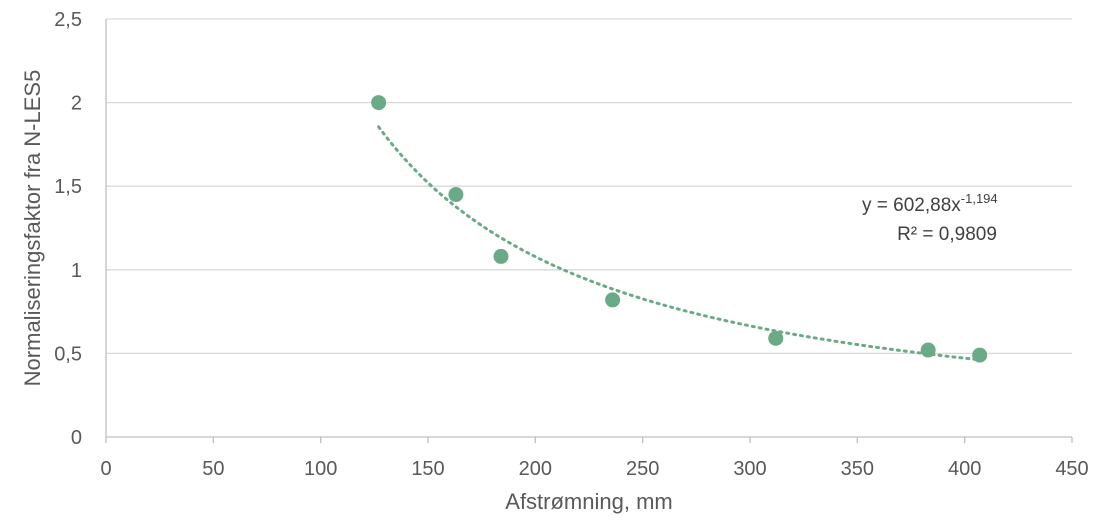  What do you see at coordinates (320, 469) in the screenshot?
I see `x-tick-label-2: 100` at bounding box center [320, 469].